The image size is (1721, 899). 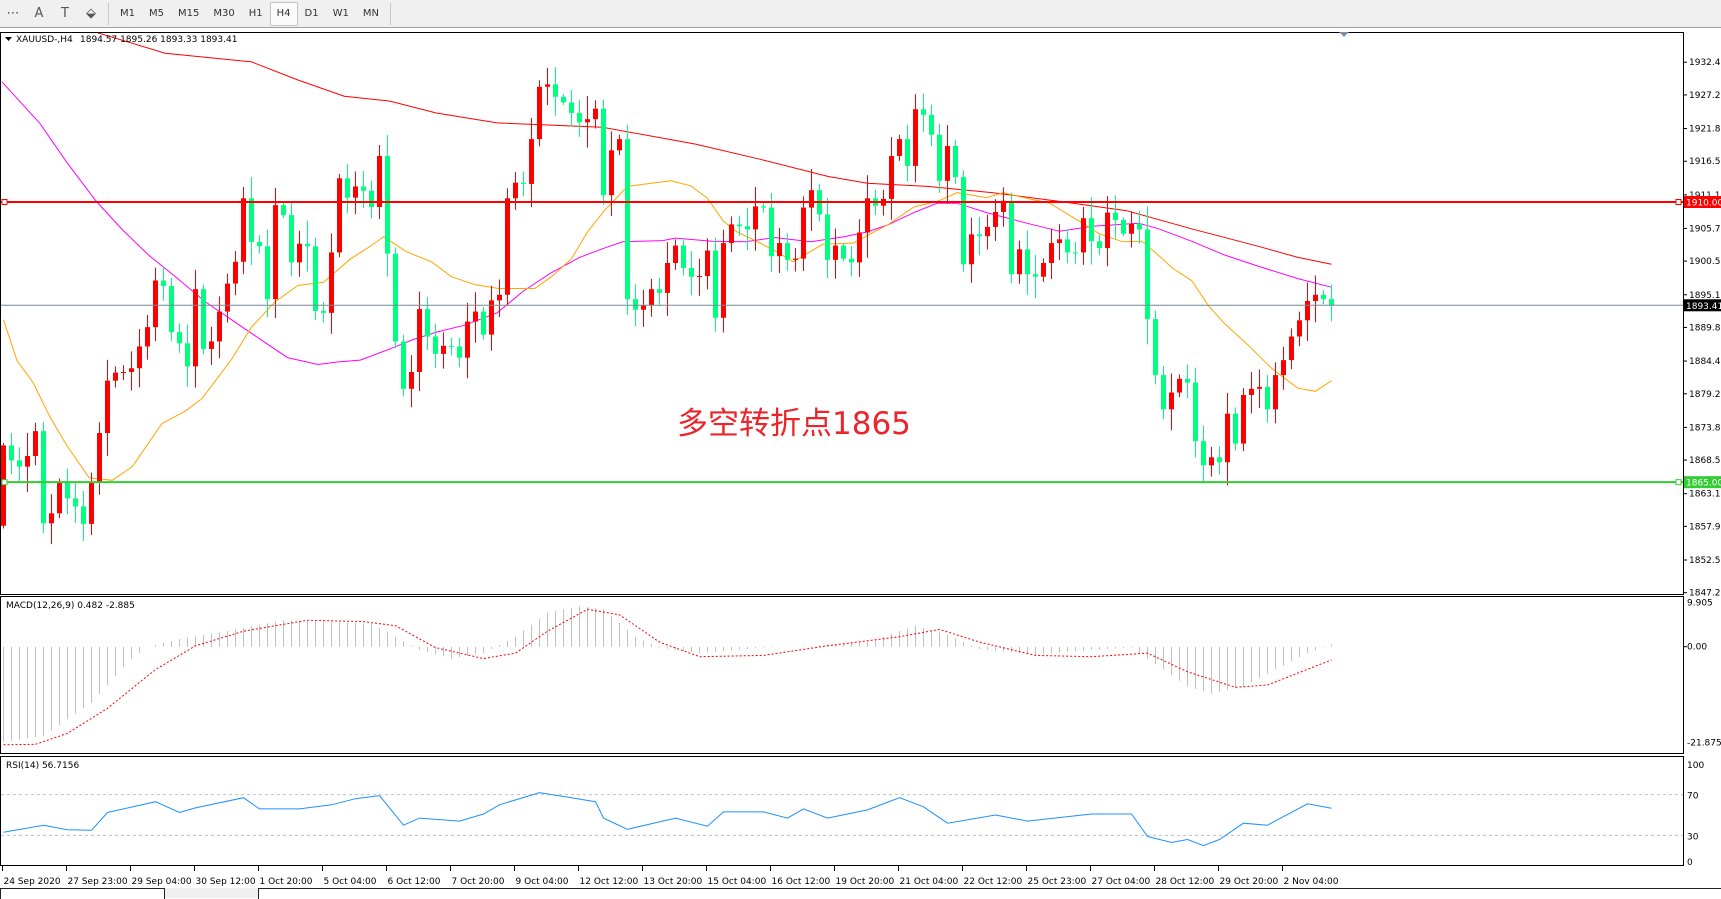 What do you see at coordinates (52, 14) in the screenshot?
I see `drawing-tools: ⋯ A T ⬙` at bounding box center [52, 14].